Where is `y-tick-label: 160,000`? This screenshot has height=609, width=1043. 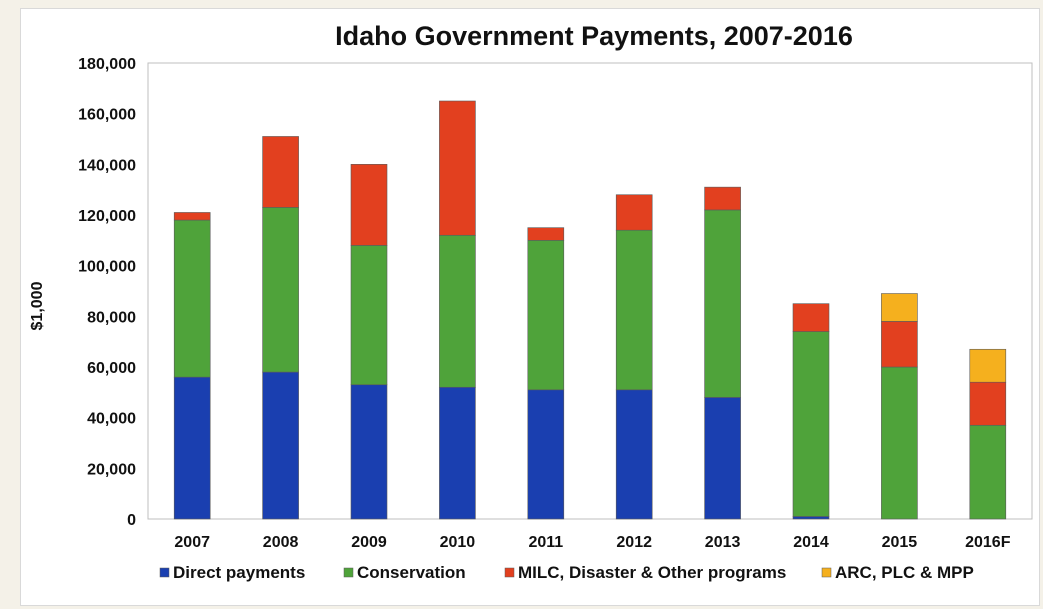
y-tick-label: 160,000 is located at coordinates (107, 115).